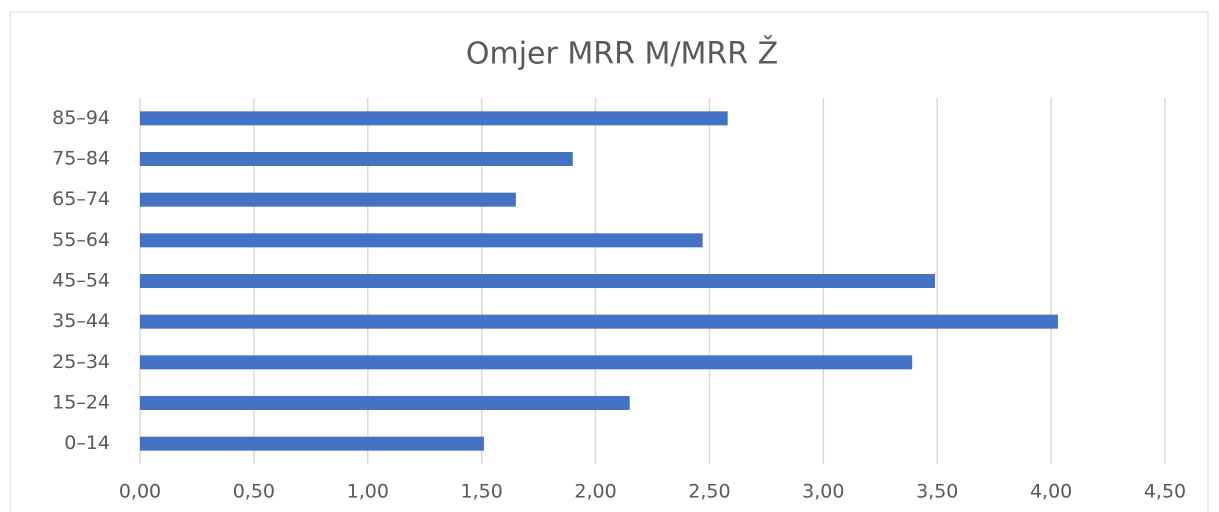  What do you see at coordinates (937, 492) in the screenshot?
I see `x-tick-label: 3,50` at bounding box center [937, 492].